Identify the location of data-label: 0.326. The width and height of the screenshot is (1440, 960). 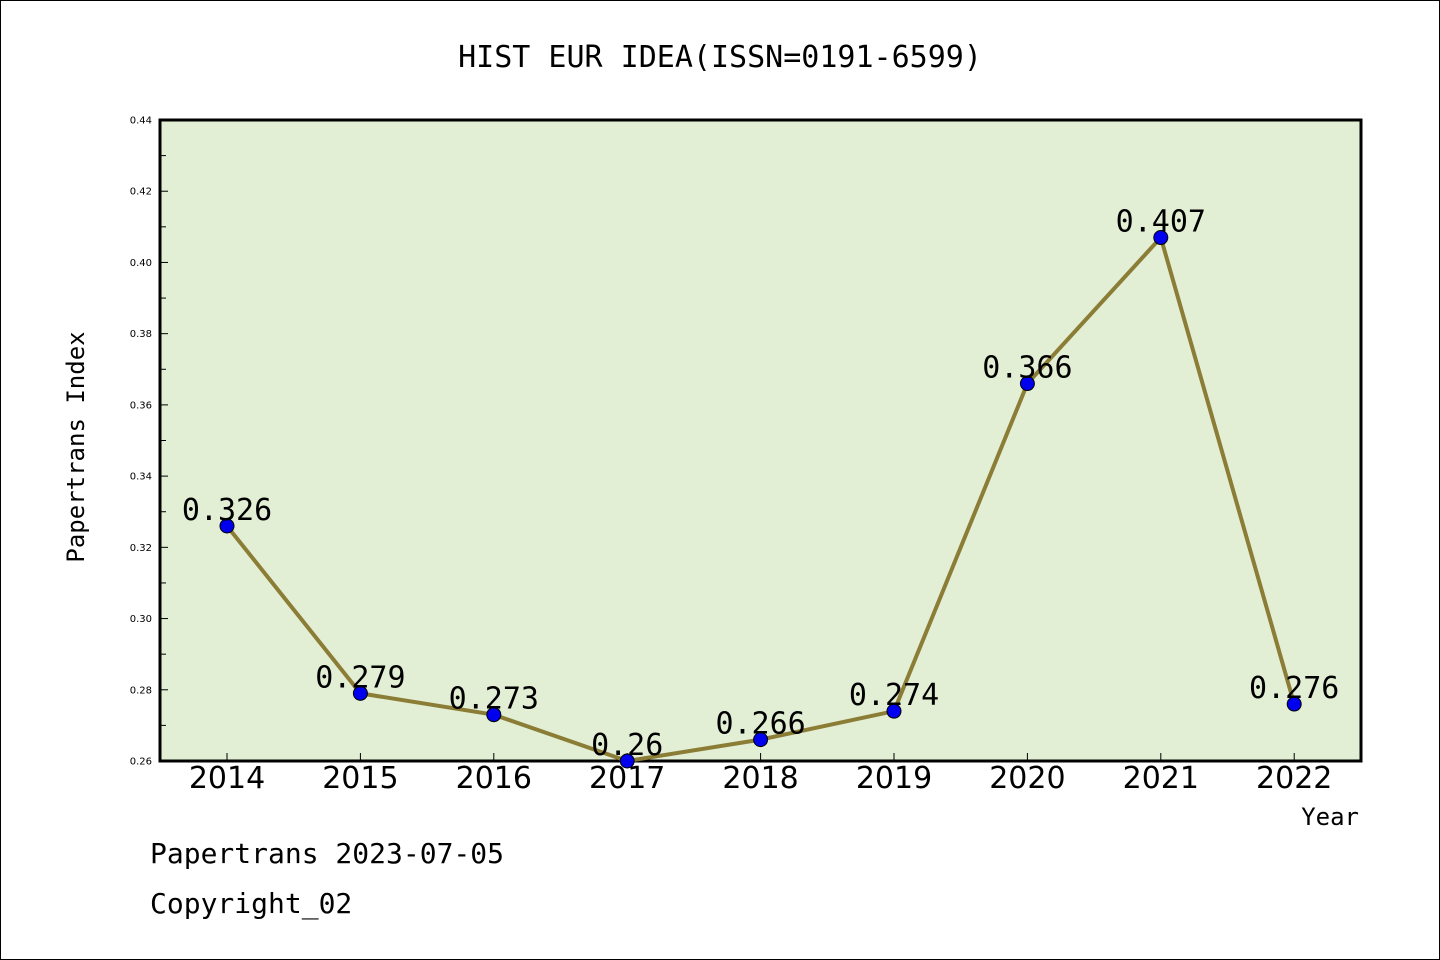
(227, 510).